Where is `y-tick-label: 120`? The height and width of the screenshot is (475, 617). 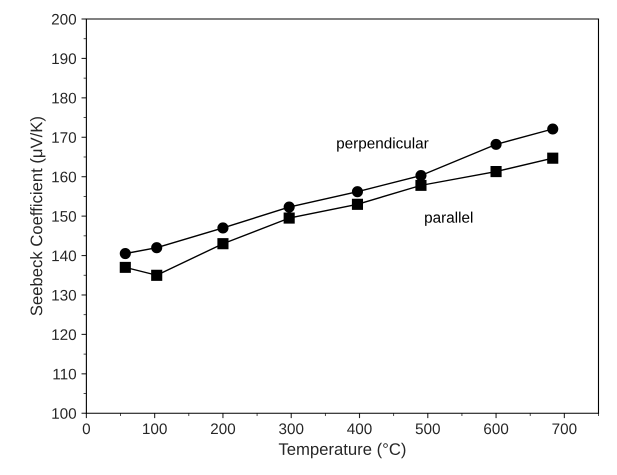
y-tick-label: 120 is located at coordinates (64, 334).